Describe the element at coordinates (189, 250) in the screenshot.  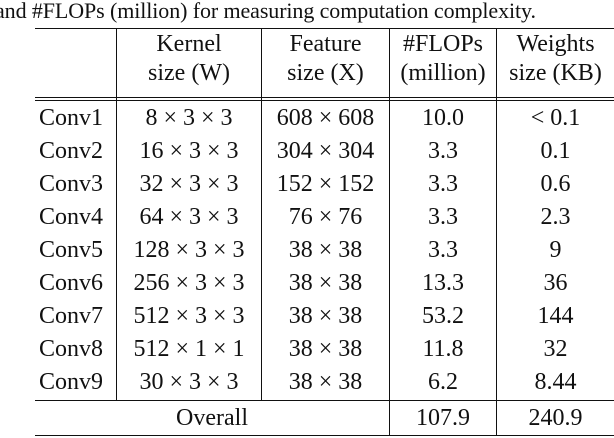
I see `kernel-cell: 128 × 3 × 3` at that location.